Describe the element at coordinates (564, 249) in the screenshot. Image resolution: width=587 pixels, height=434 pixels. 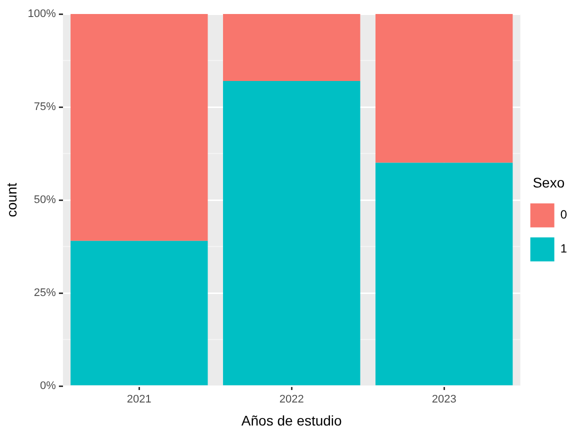
I see `legend-label: 1` at that location.